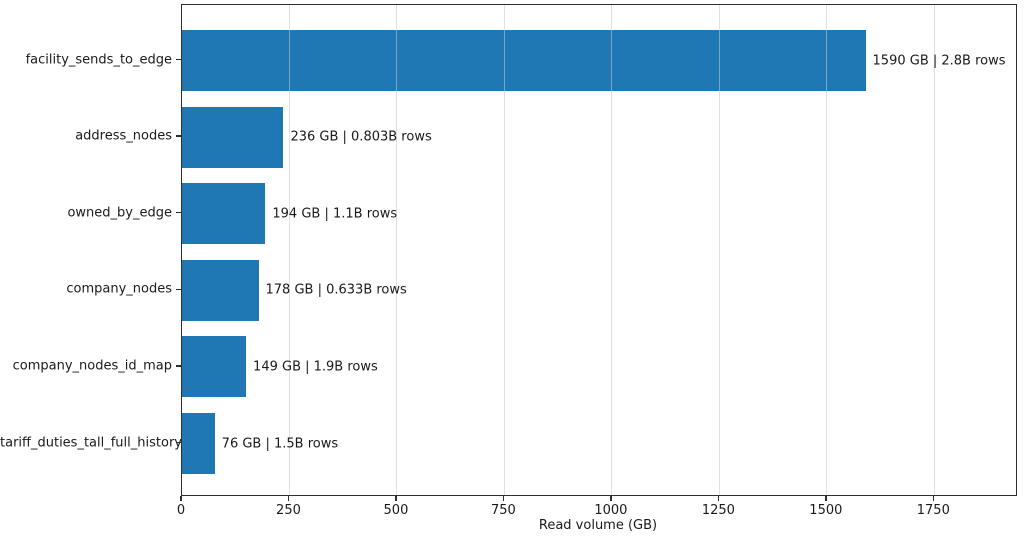 The height and width of the screenshot is (539, 1024). I want to click on bar-company_nodes, so click(220, 290).